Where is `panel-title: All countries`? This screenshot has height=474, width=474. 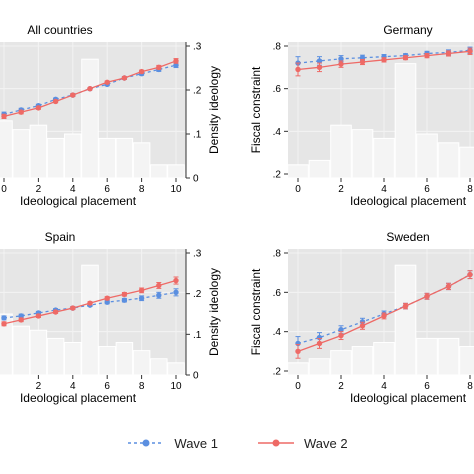
panel-title: All countries is located at coordinates (59, 30).